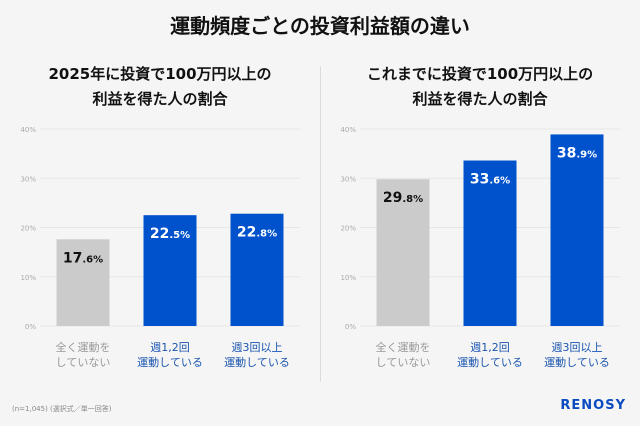  I want to click on page-title: 運動頻度ごとの投資利益額の違い, so click(320, 26).